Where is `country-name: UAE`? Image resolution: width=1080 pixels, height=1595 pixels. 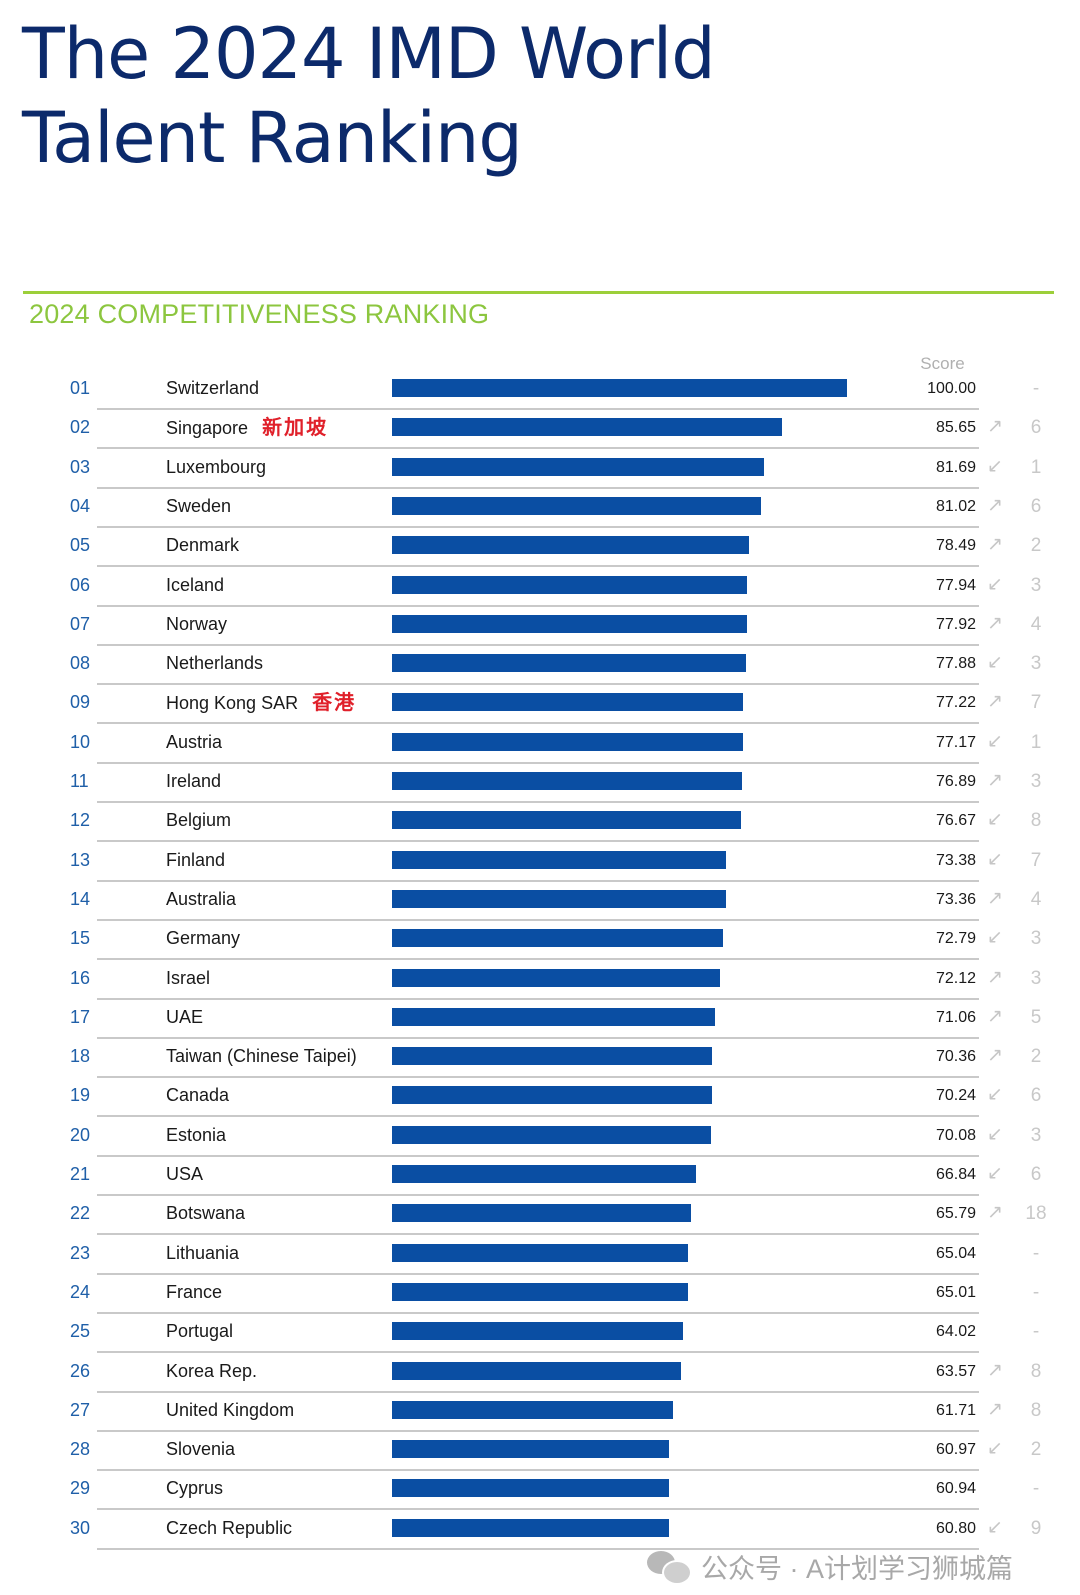
country-name: UAE is located at coordinates (185, 1016).